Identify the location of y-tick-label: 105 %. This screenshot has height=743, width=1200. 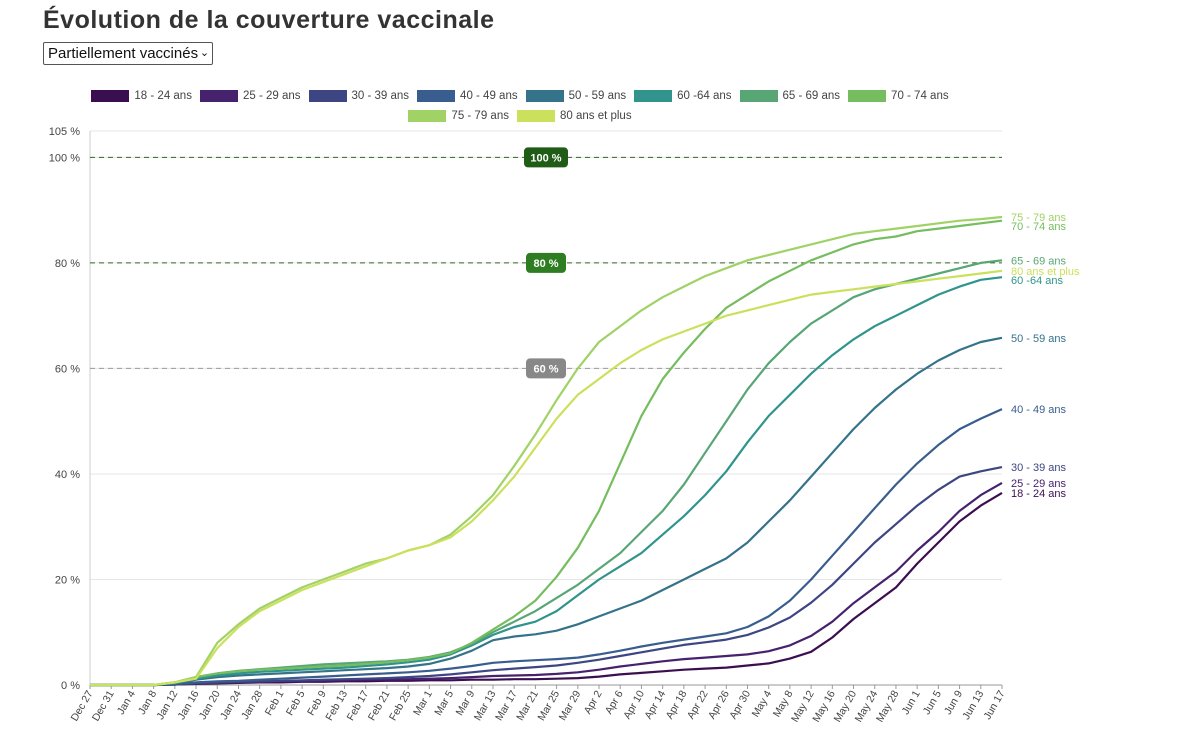
(64, 132).